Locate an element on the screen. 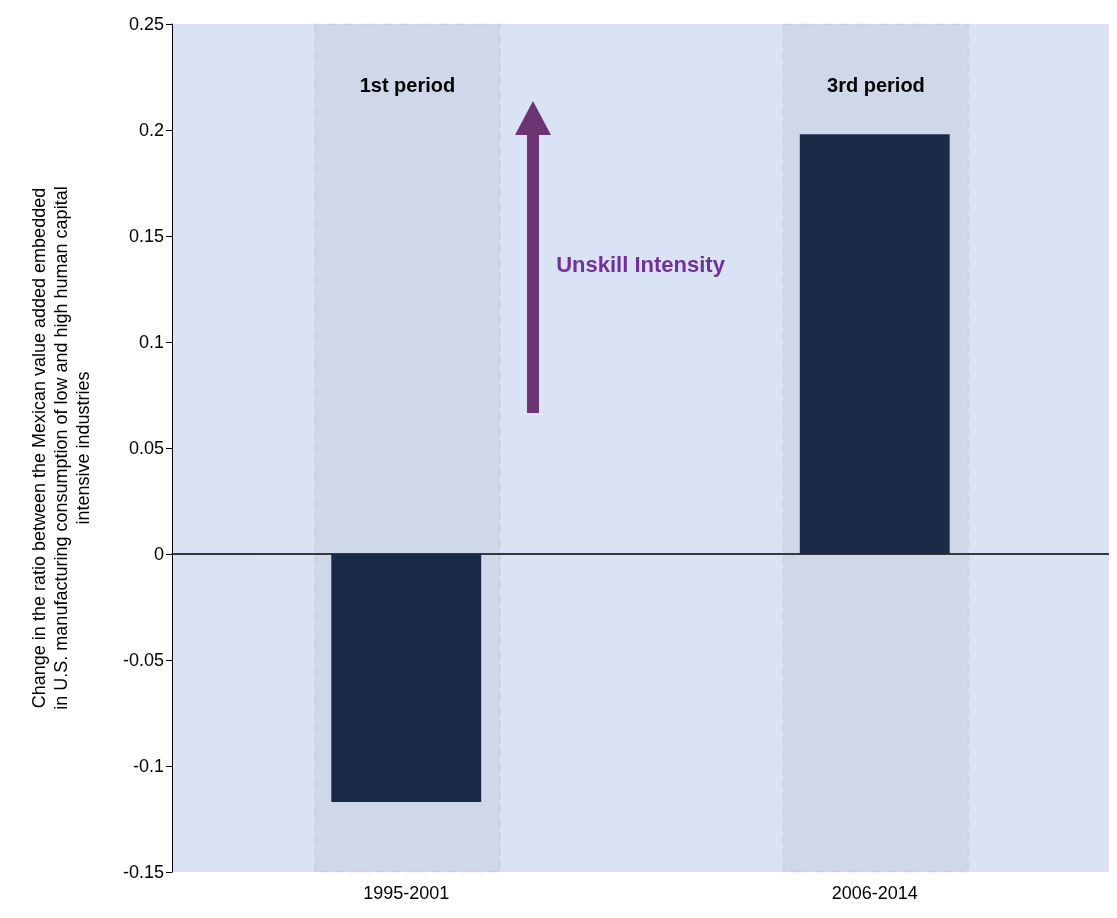  band-label: 3rd period is located at coordinates (876, 85).